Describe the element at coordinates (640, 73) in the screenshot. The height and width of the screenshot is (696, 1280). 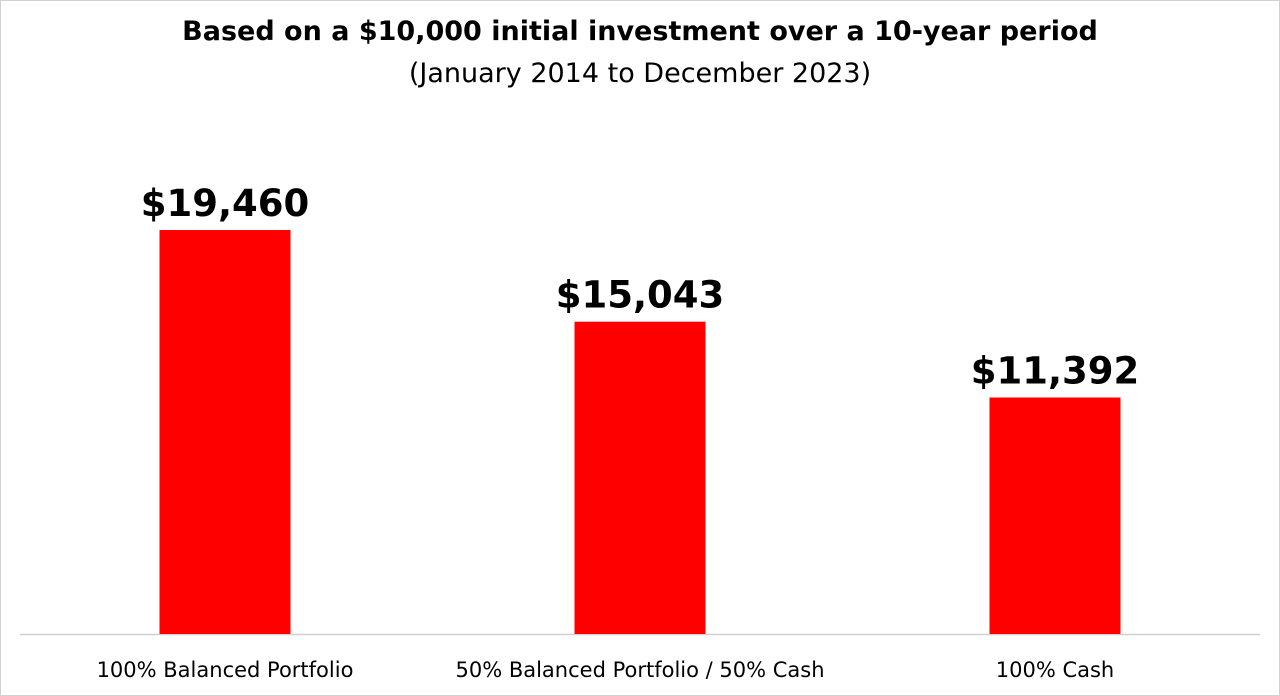
I see `chart-subtitle: (January 2014 to December 2023)` at that location.